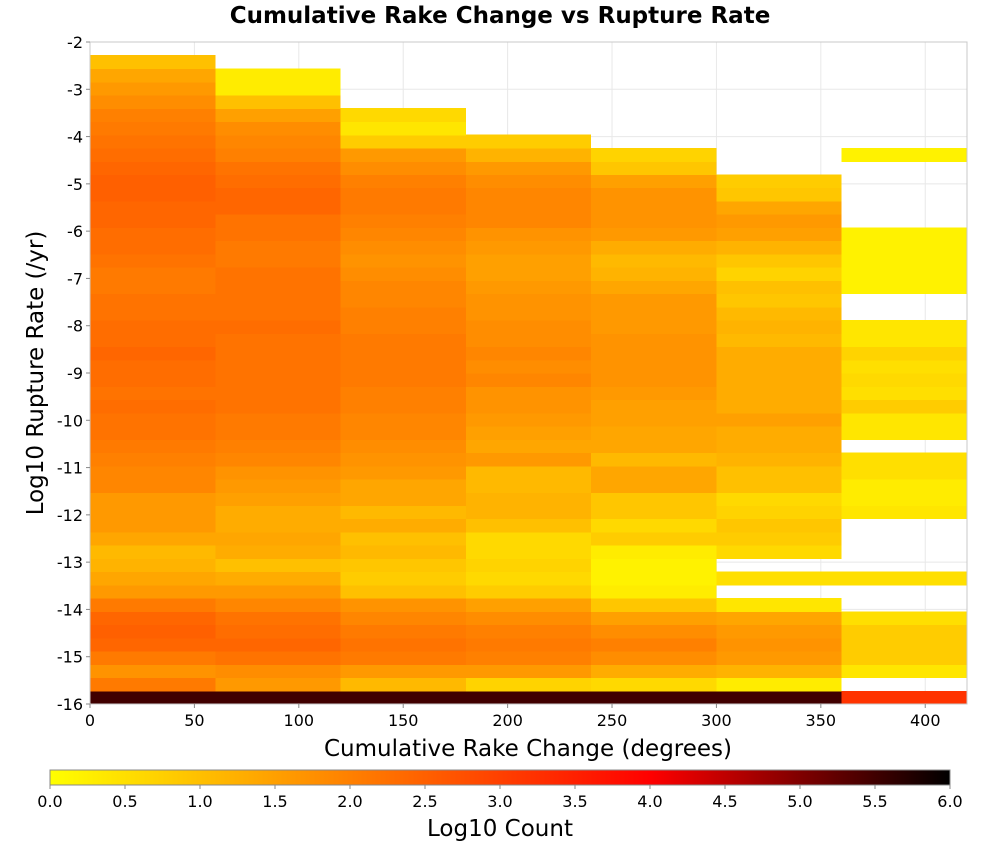  I want to click on colorbar-tick-label: 2.5, so click(424, 801).